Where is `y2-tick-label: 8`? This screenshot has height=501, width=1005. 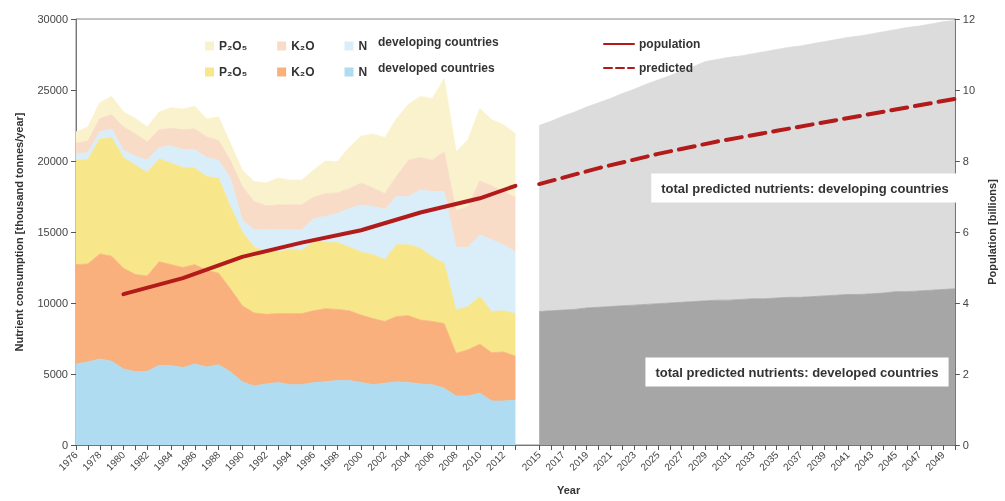 y2-tick-label: 8 is located at coordinates (965, 161).